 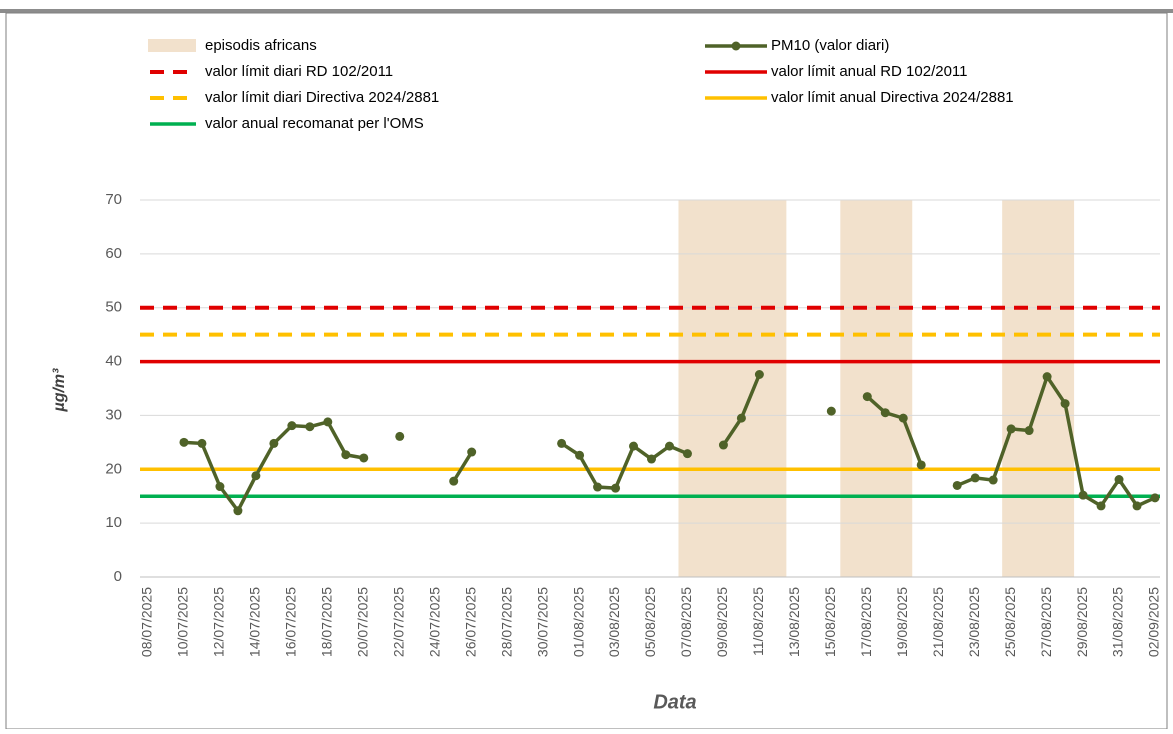 What do you see at coordinates (299, 71) in the screenshot?
I see `legend-label: valor límit diari RD 102/2011` at bounding box center [299, 71].